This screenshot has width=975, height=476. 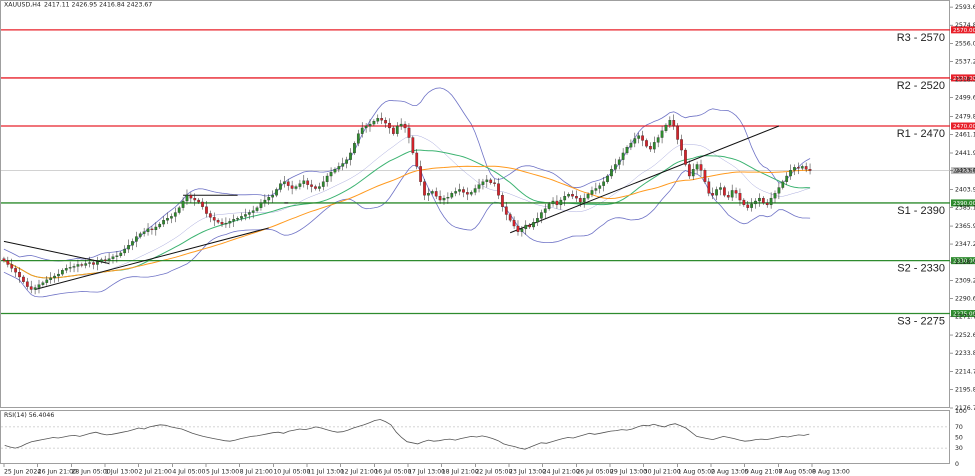 What do you see at coordinates (965, 208) in the screenshot?
I see `y-tick-label: 2385.12` at bounding box center [965, 208].